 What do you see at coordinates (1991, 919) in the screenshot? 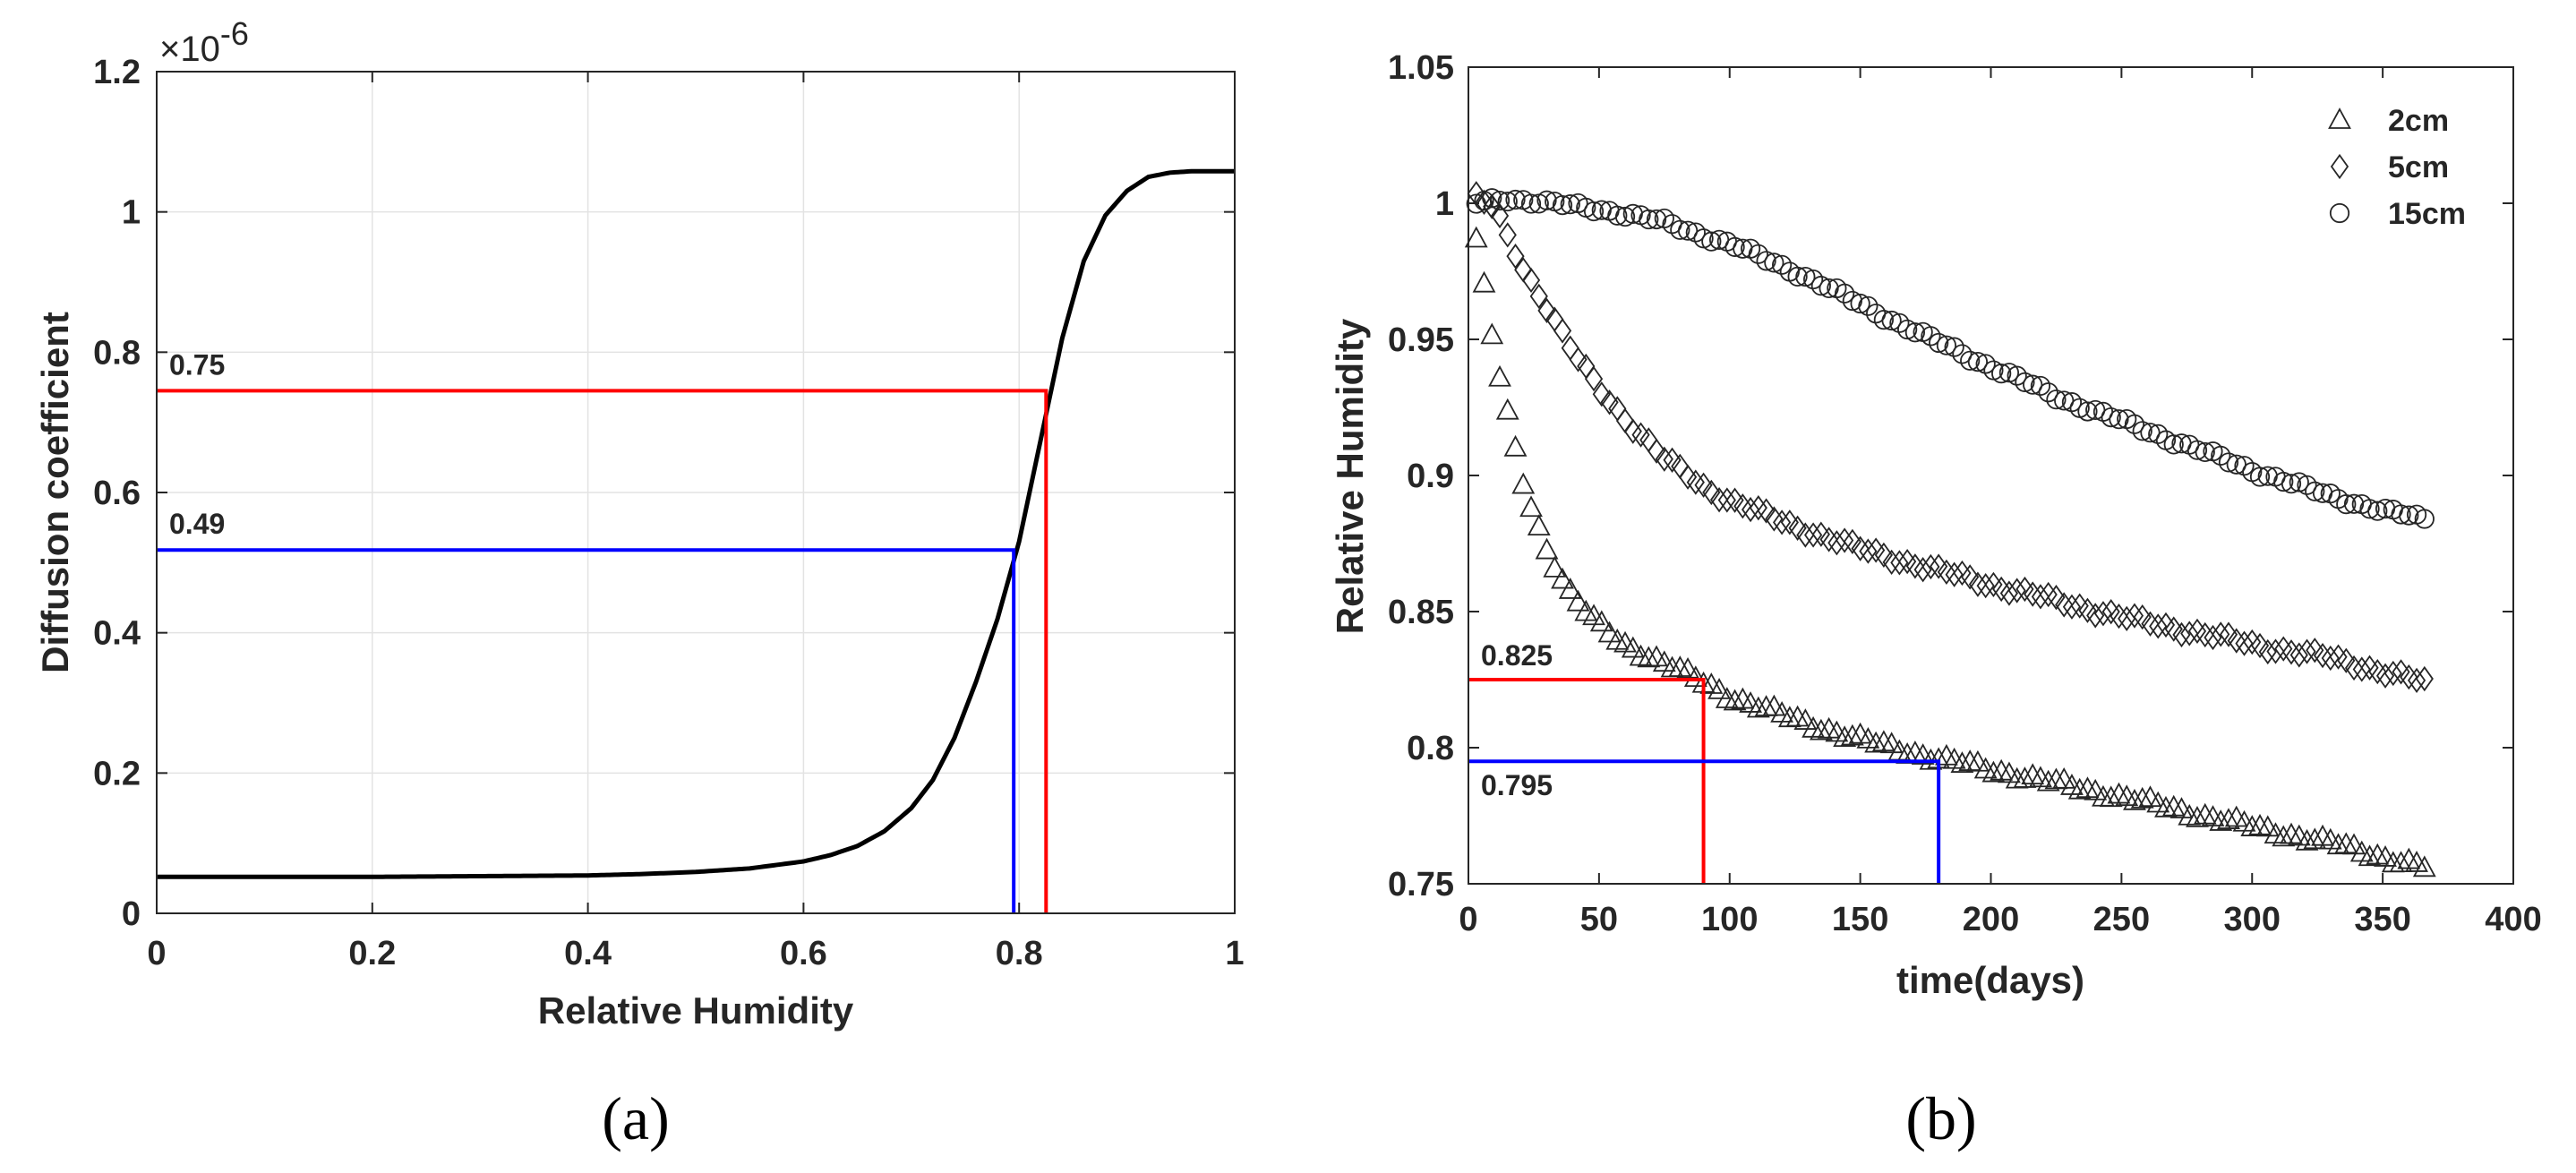
I see `panel-b-x-tick-label: 200` at bounding box center [1991, 919].